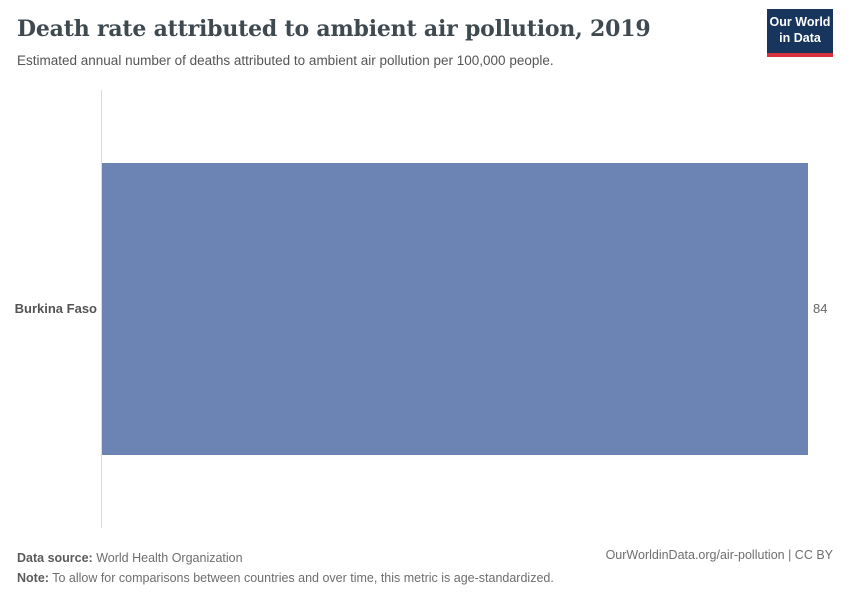 The height and width of the screenshot is (600, 850). I want to click on data-source-line: Data source: World Health Organization, so click(285, 558).